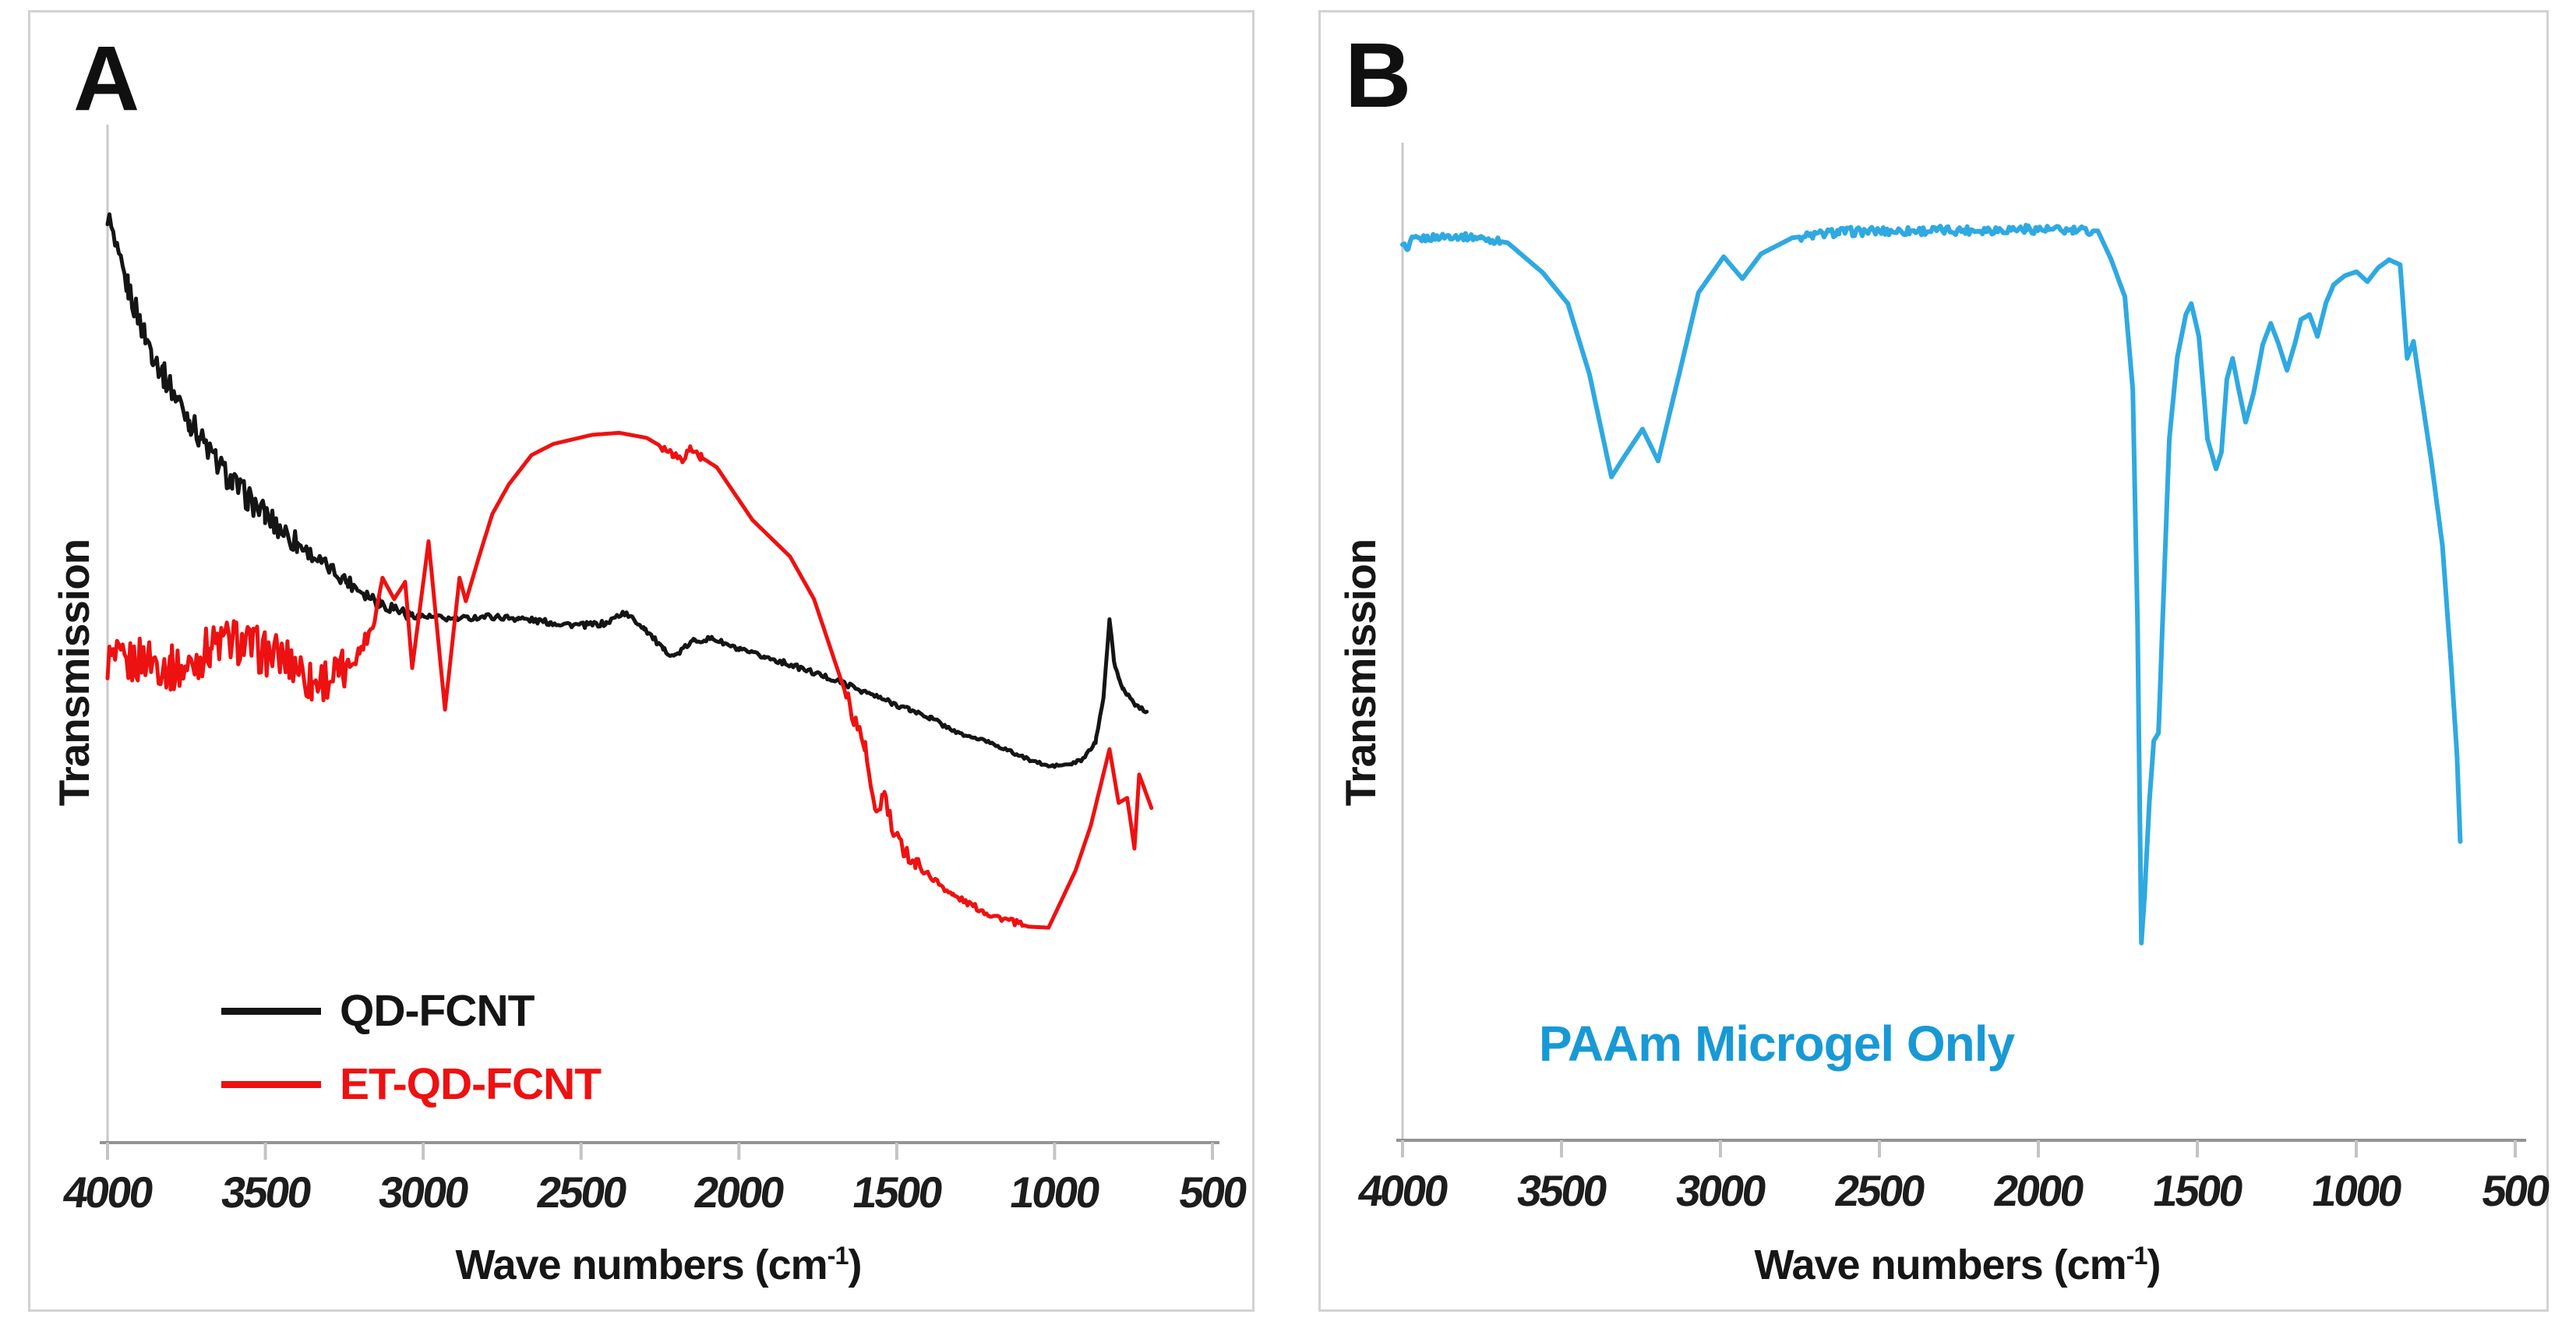 Image resolution: width=2576 pixels, height=1325 pixels. I want to click on panel-B-y-axis-title: Transmission, so click(1360, 673).